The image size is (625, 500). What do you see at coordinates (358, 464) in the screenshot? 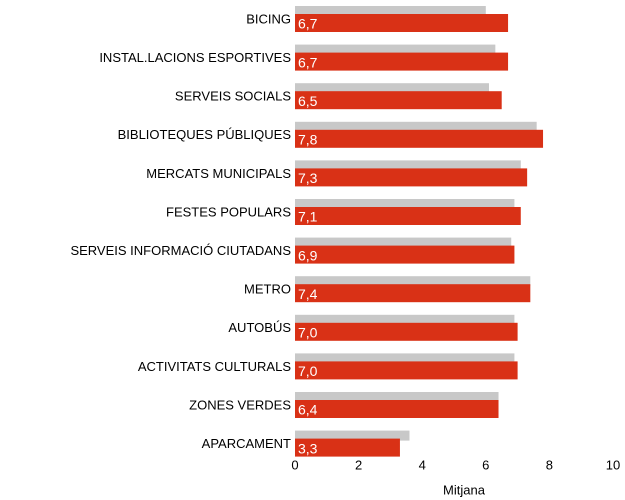
I see `x-tick-label: 2` at bounding box center [358, 464].